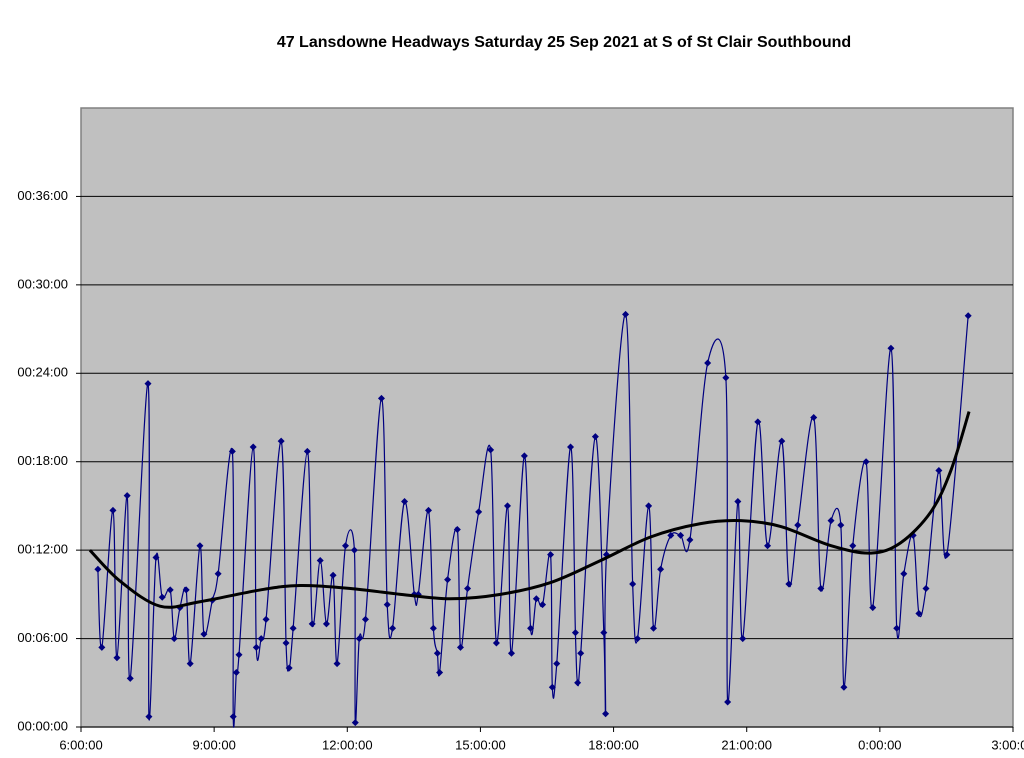 Image resolution: width=1024 pixels, height=758 pixels. Describe the element at coordinates (213, 744) in the screenshot. I see `x-tick-label: 9:00:00` at that location.